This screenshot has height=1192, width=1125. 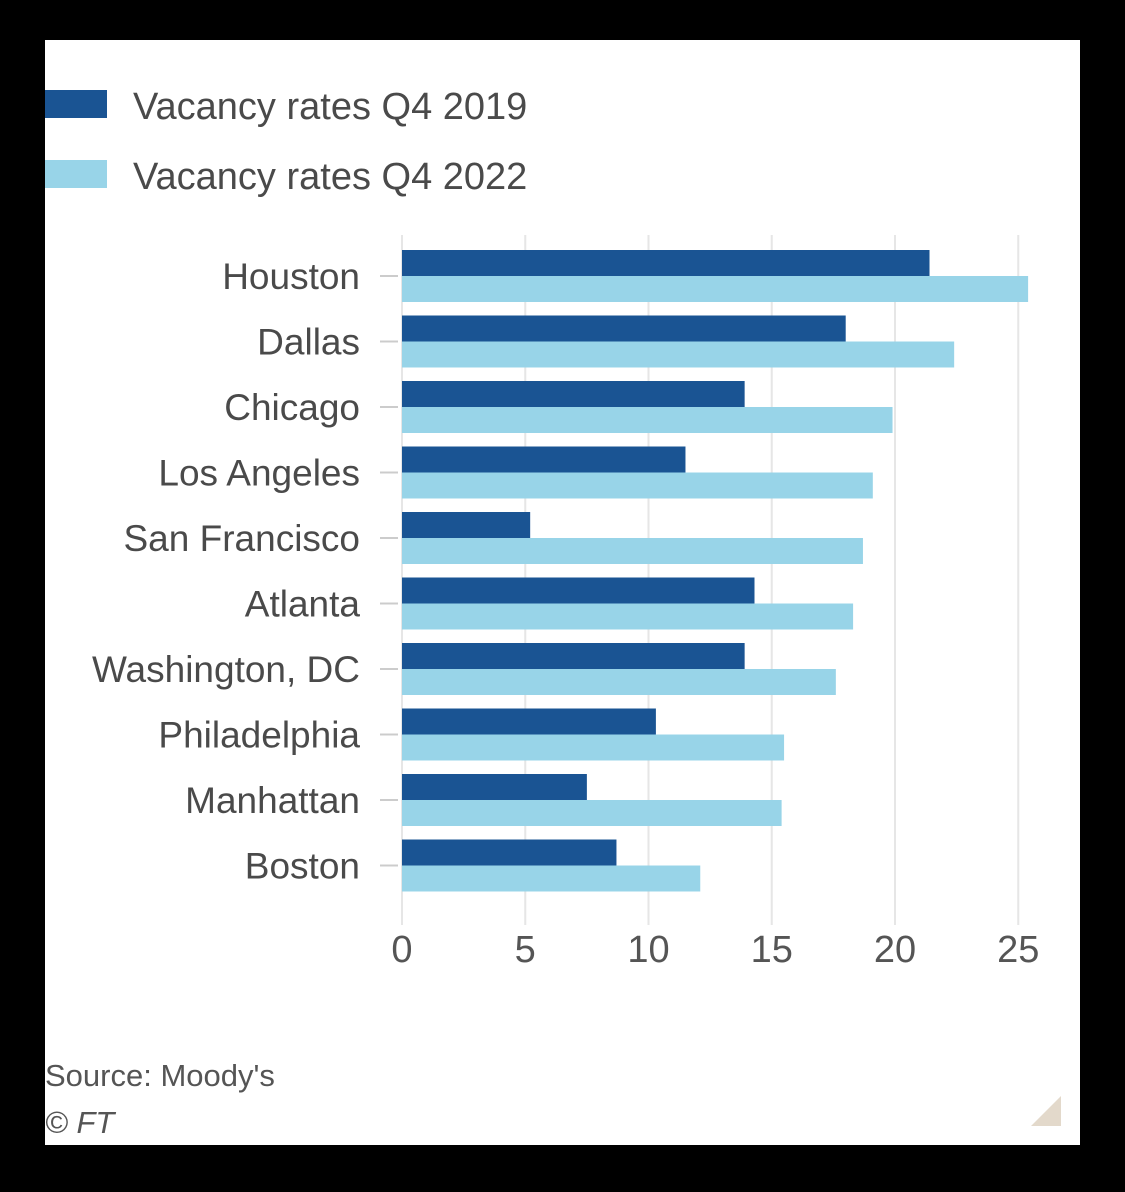 What do you see at coordinates (80, 1122) in the screenshot?
I see `copyright-note: © FT` at bounding box center [80, 1122].